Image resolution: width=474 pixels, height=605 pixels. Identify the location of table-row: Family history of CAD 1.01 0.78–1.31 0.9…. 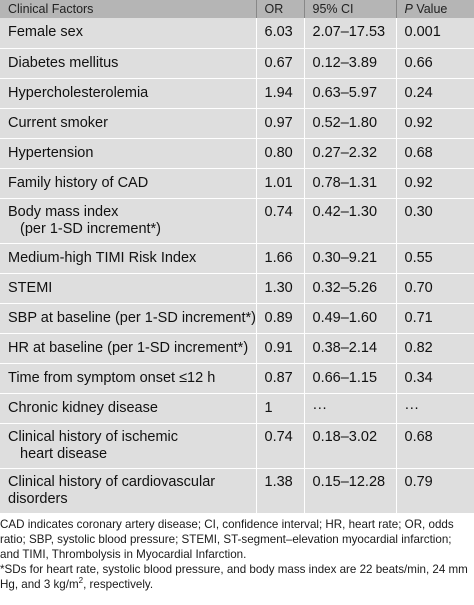
(237, 183).